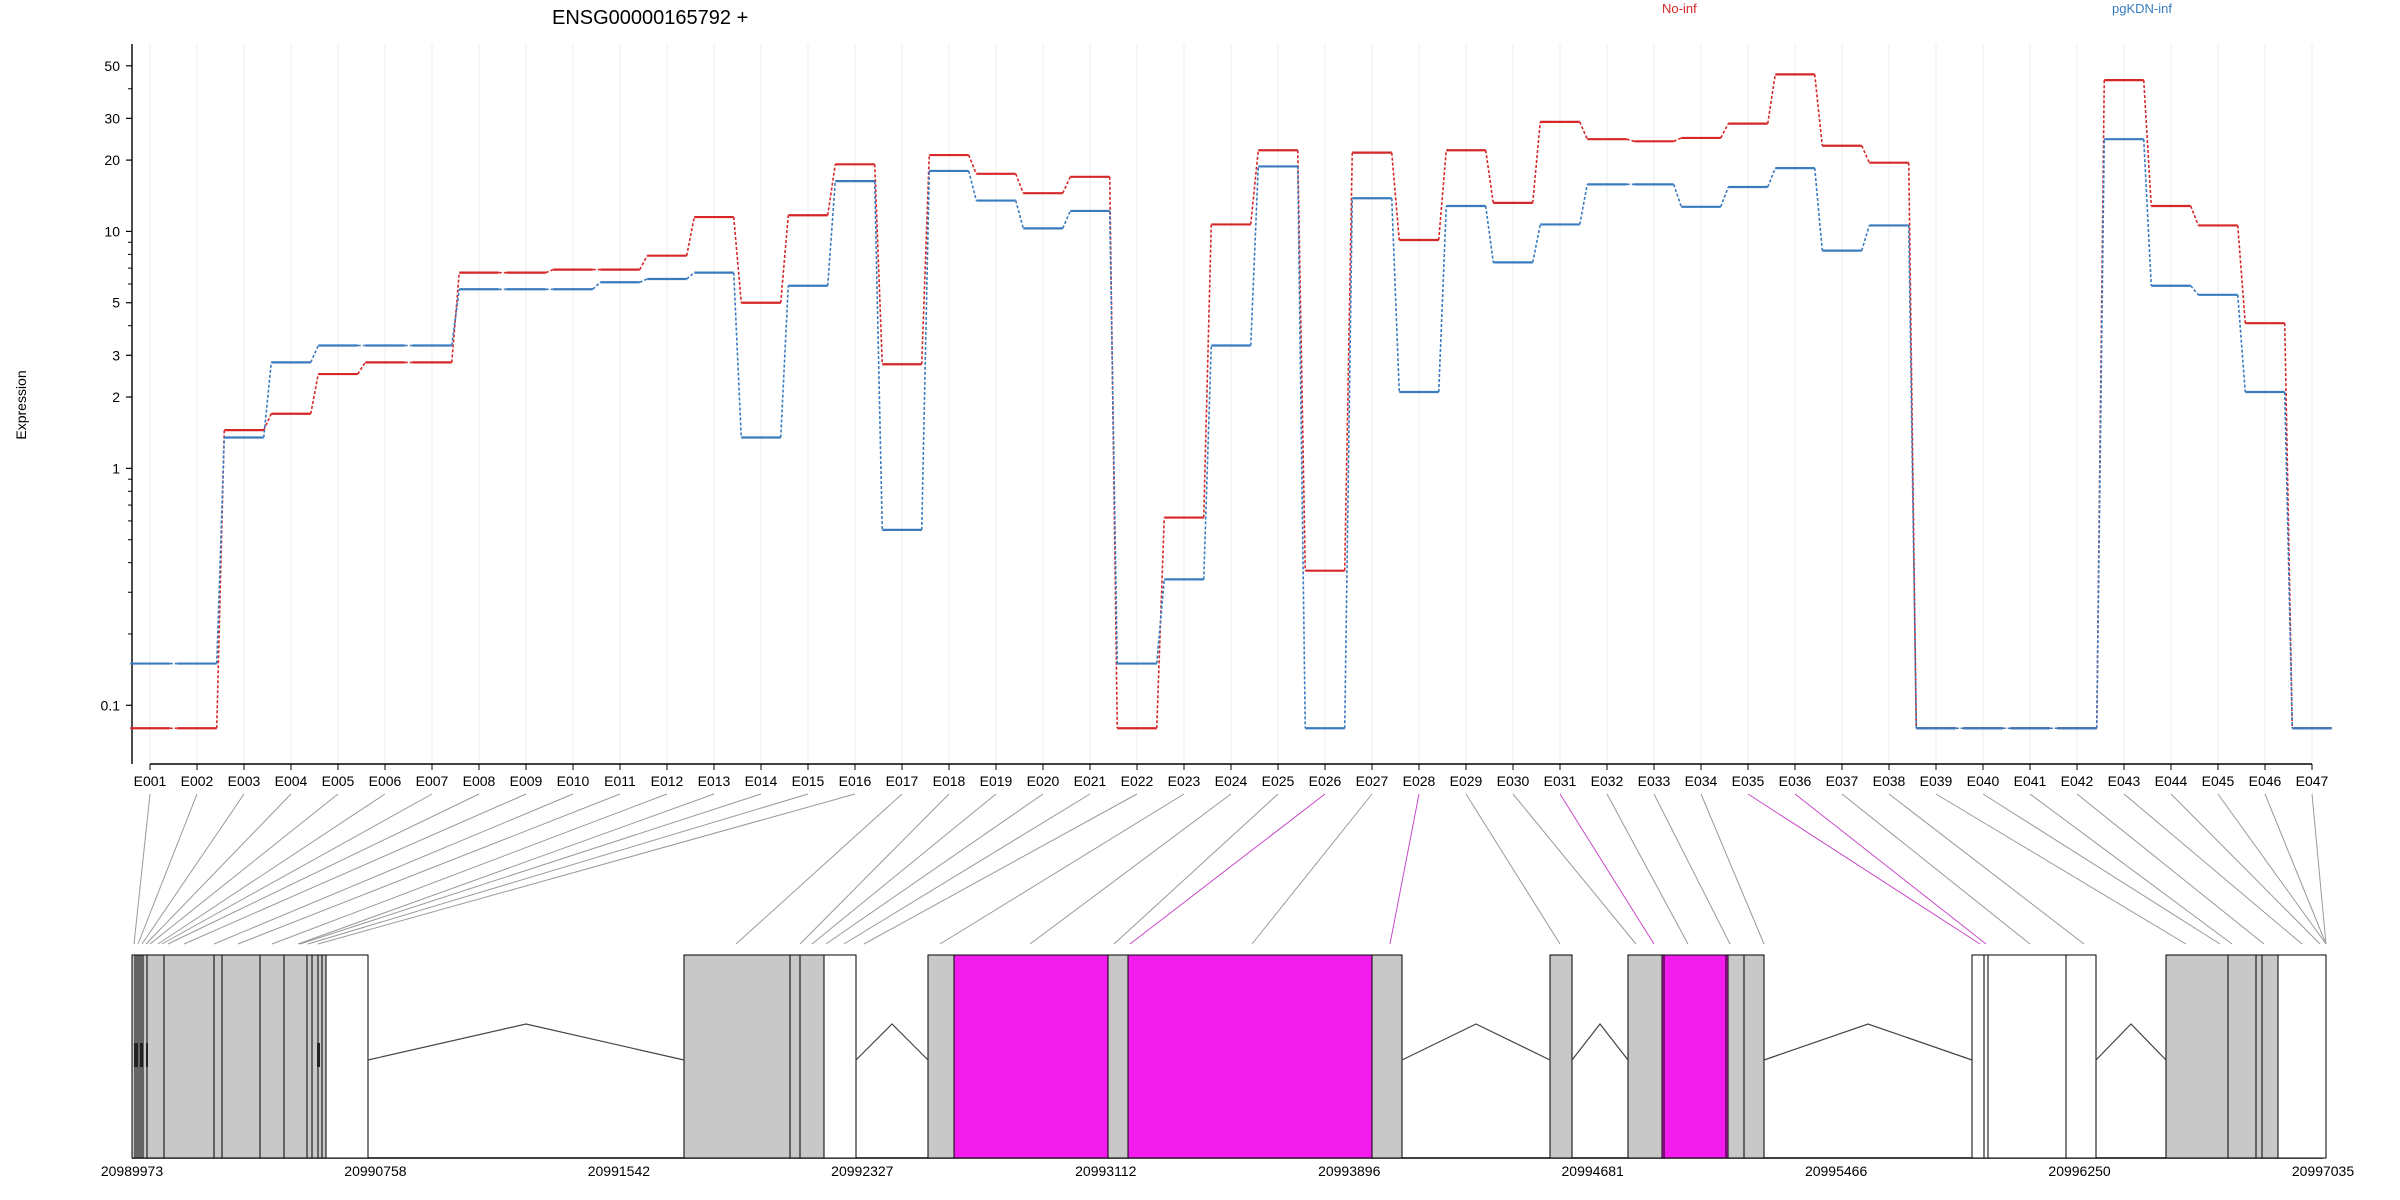  I want to click on y-tick-label-50: 50, so click(112, 66).